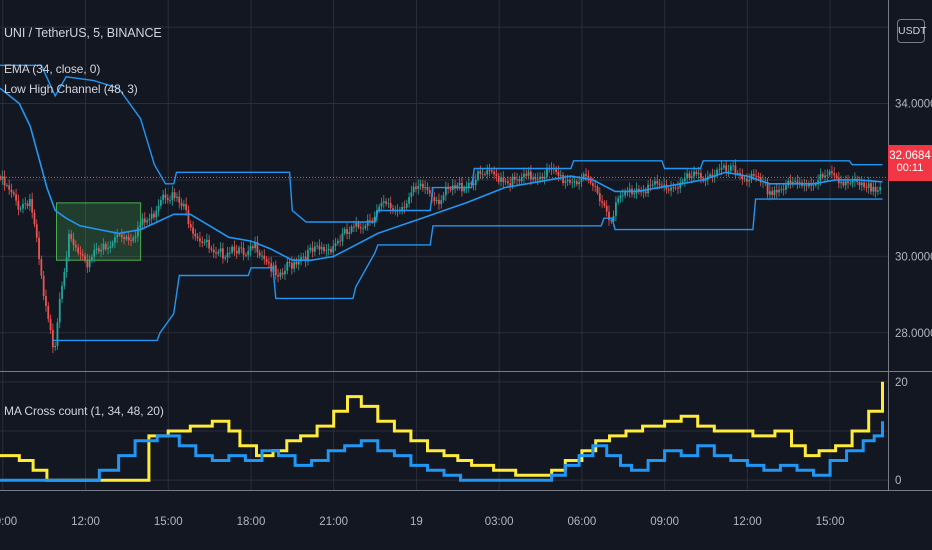 The image size is (932, 550). What do you see at coordinates (581, 522) in the screenshot?
I see `time-tick-label: 06:00` at bounding box center [581, 522].